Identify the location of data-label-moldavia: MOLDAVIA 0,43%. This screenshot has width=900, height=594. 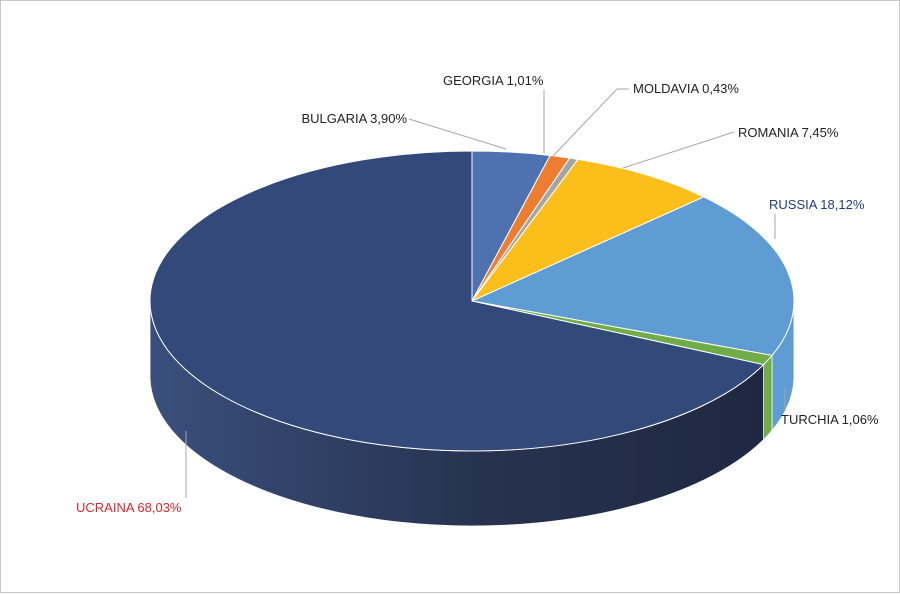
(686, 88).